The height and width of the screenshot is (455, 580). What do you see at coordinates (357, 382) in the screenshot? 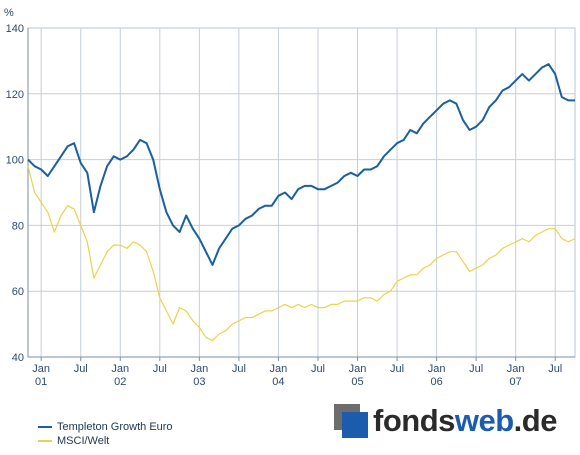
I see `x-year-label: 05` at bounding box center [357, 382].